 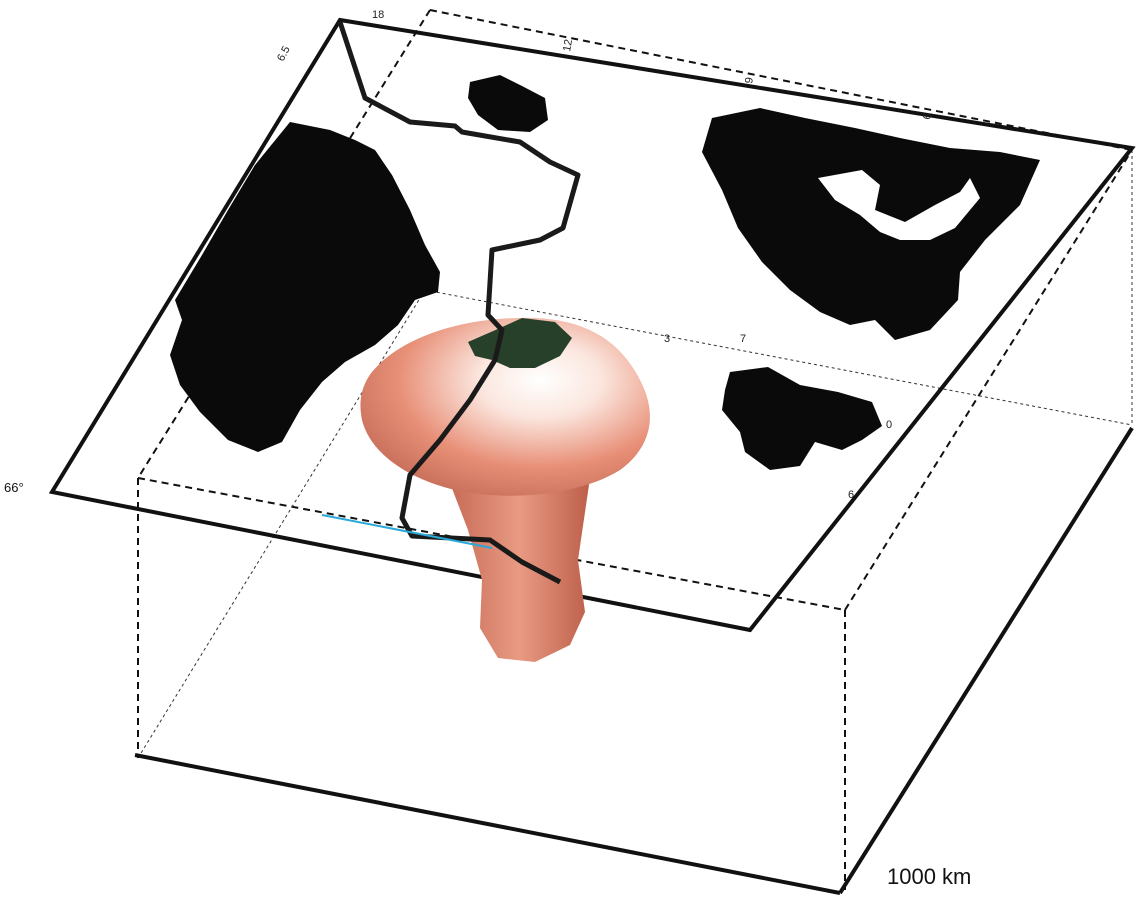 I want to click on tick-label: 12, so click(x=568, y=45).